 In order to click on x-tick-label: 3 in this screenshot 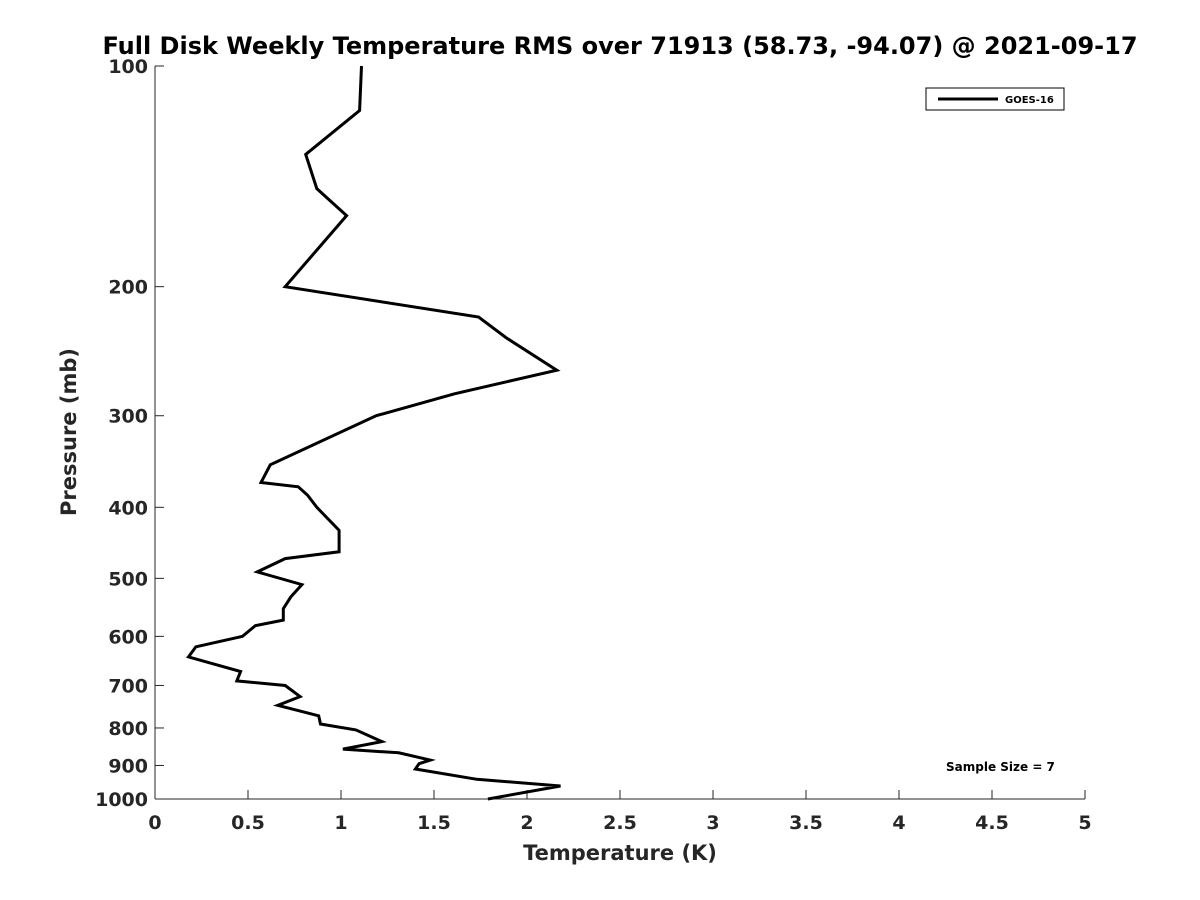, I will do `click(712, 823)`.